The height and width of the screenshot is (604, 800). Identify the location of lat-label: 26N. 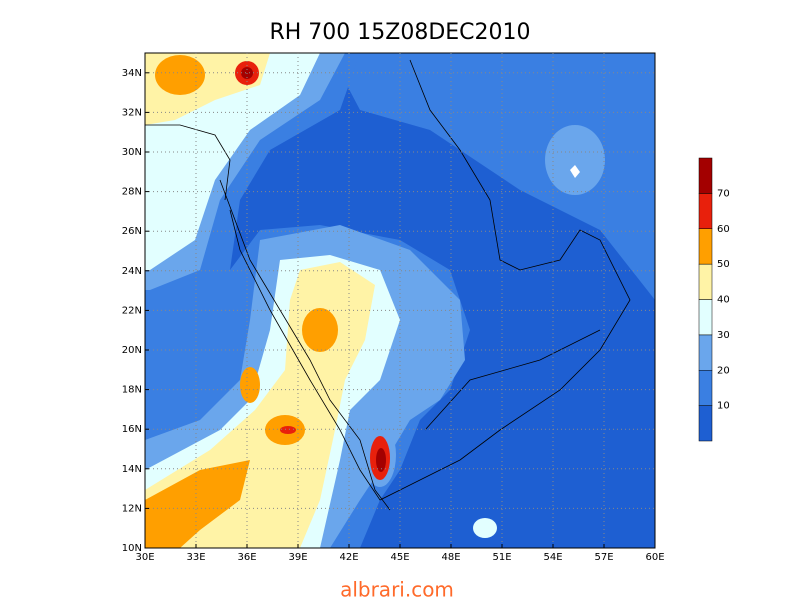
(132, 231).